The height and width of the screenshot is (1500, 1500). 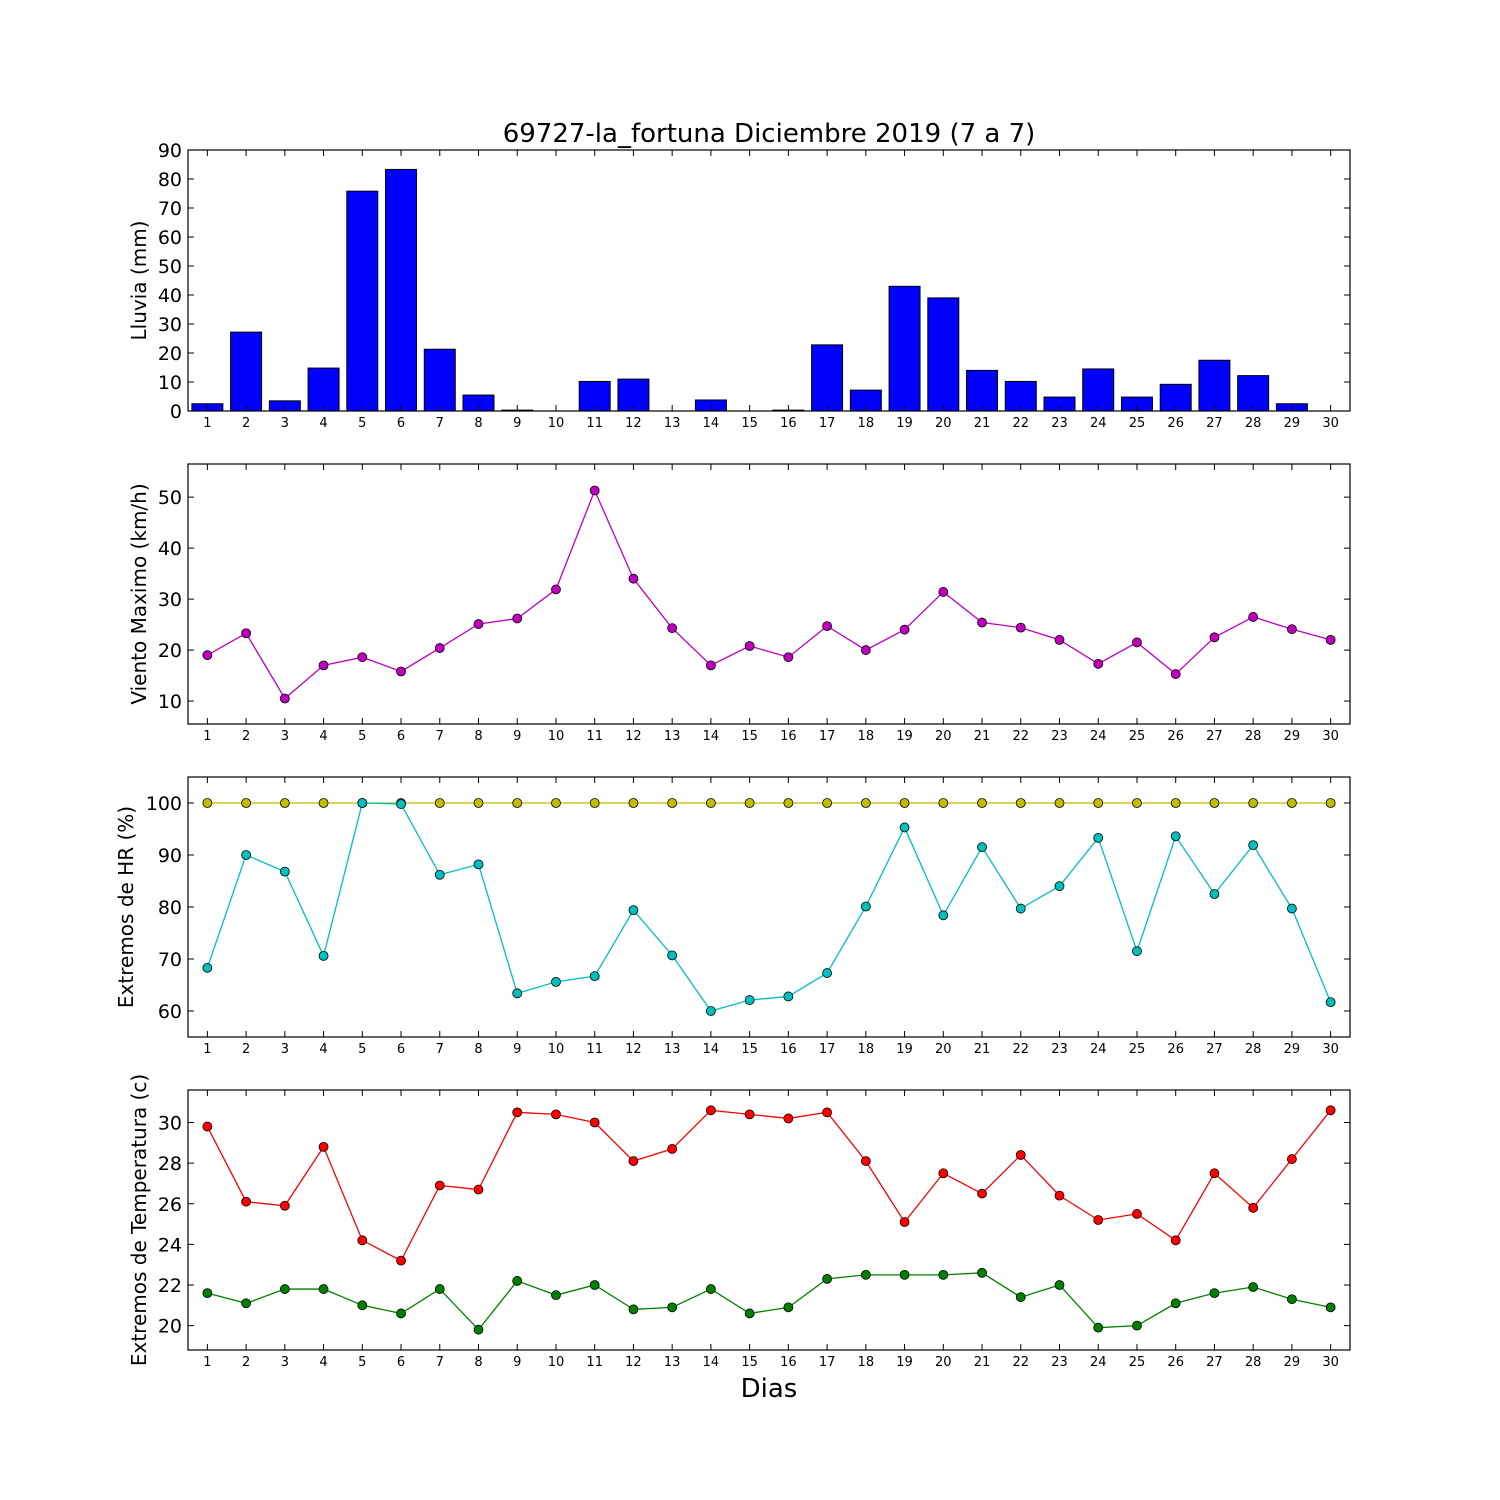 I want to click on lluvia-xtick-label: 20, so click(x=943, y=423).